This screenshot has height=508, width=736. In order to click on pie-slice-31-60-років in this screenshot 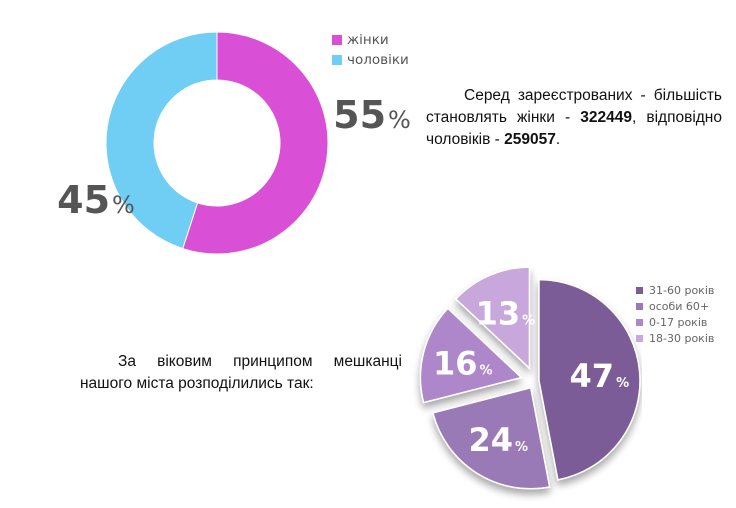, I will do `click(589, 379)`.